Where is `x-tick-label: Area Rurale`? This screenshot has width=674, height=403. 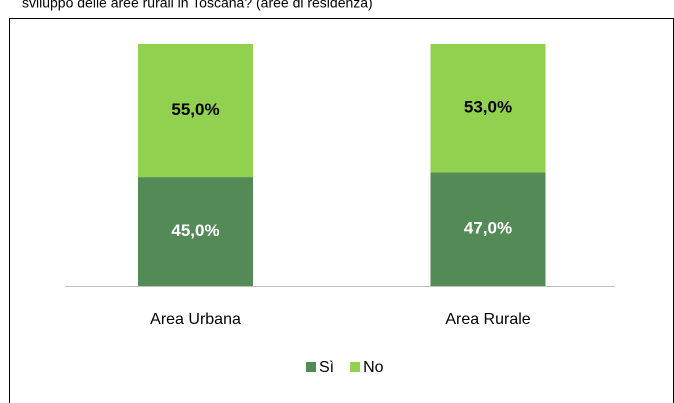
x-tick-label: Area Rurale is located at coordinates (487, 319).